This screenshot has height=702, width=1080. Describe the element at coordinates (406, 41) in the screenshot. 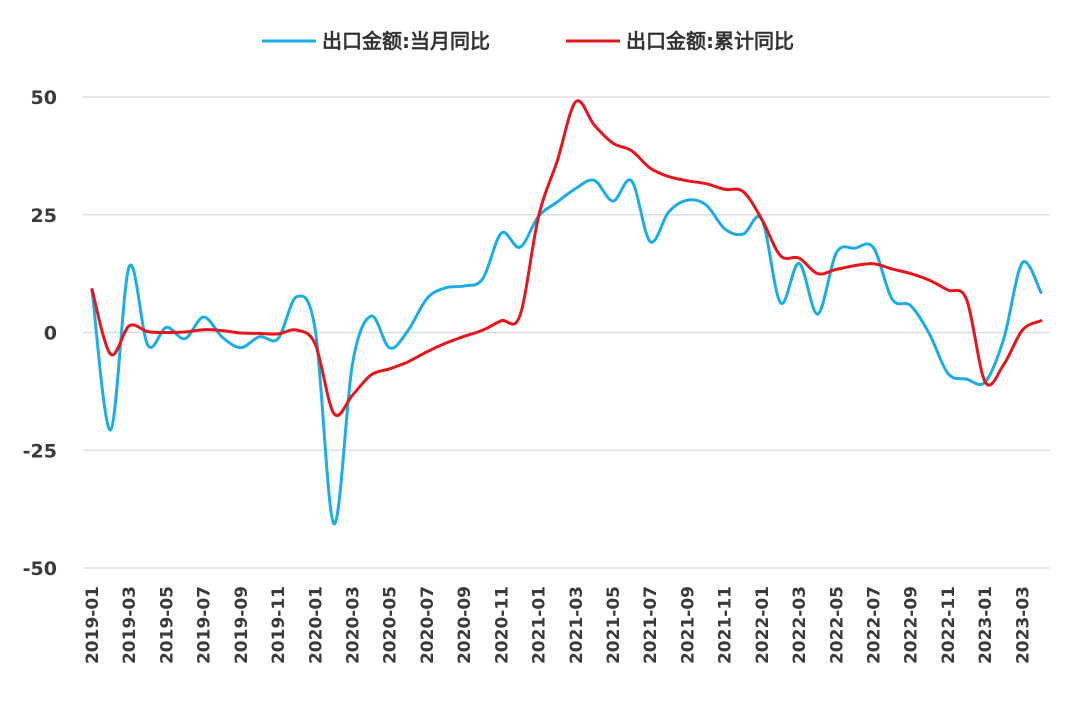

I see `legend-label-monthly: 出口金额:当月同比` at that location.